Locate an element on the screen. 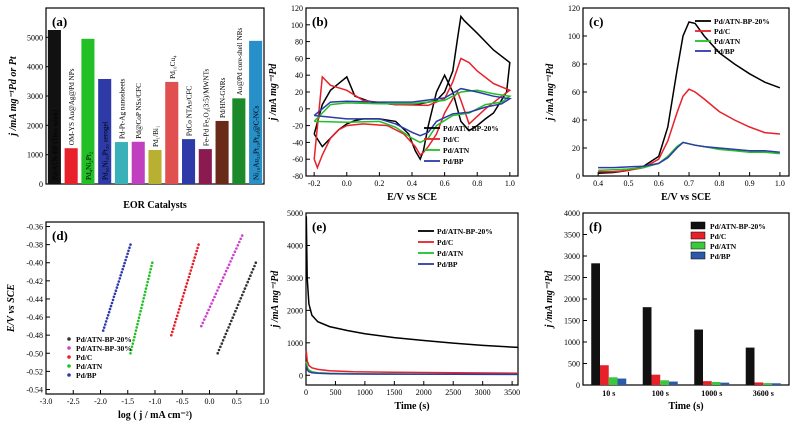 The width and height of the screenshot is (798, 428). x-tick-label: 0.8 is located at coordinates (719, 183).